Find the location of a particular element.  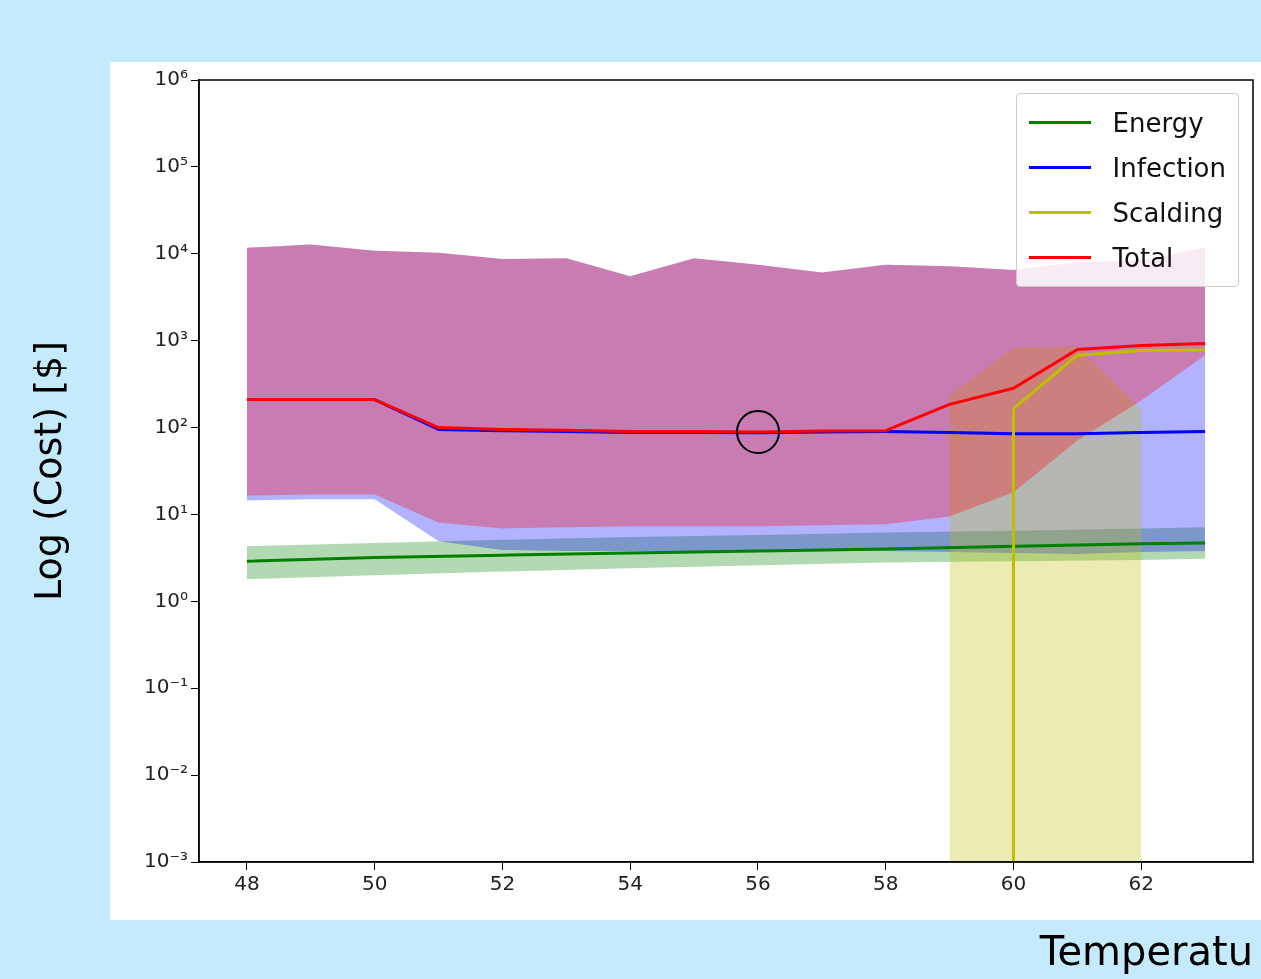

y-tick-label: 10² is located at coordinates (171, 425).